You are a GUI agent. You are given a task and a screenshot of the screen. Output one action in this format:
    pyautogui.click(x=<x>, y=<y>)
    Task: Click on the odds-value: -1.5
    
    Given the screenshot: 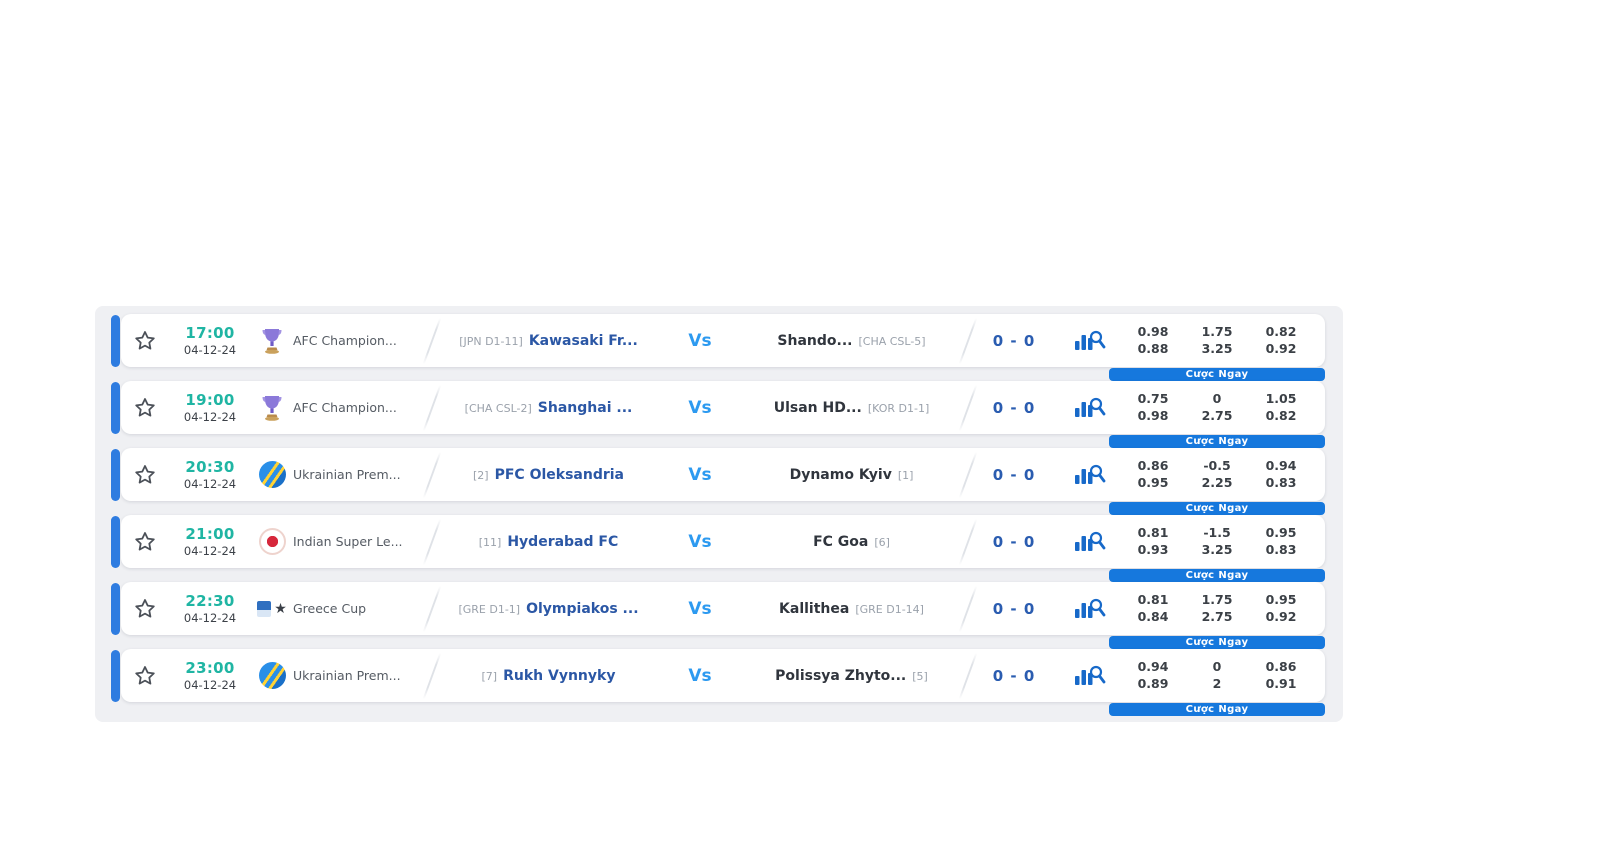 What is the action you would take?
    pyautogui.click(x=1217, y=532)
    